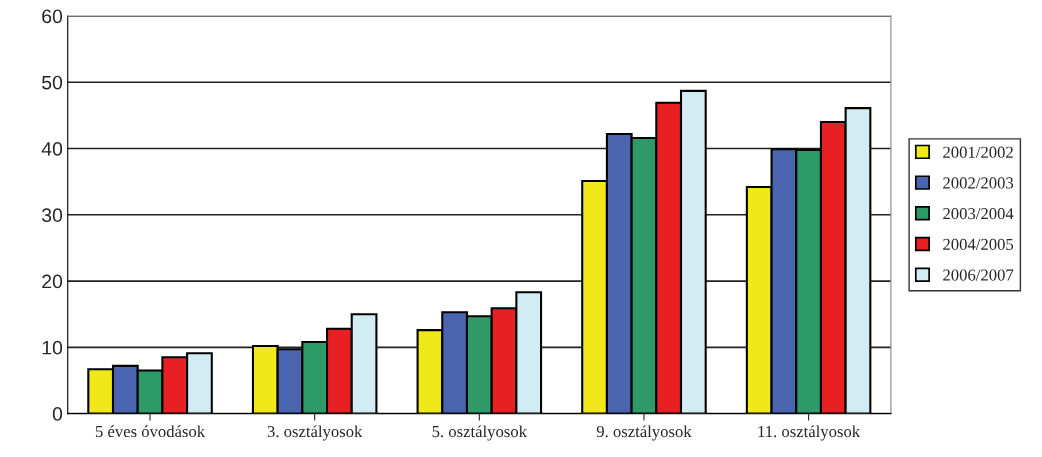  I want to click on legend-label: 2006/2007, so click(978, 275).